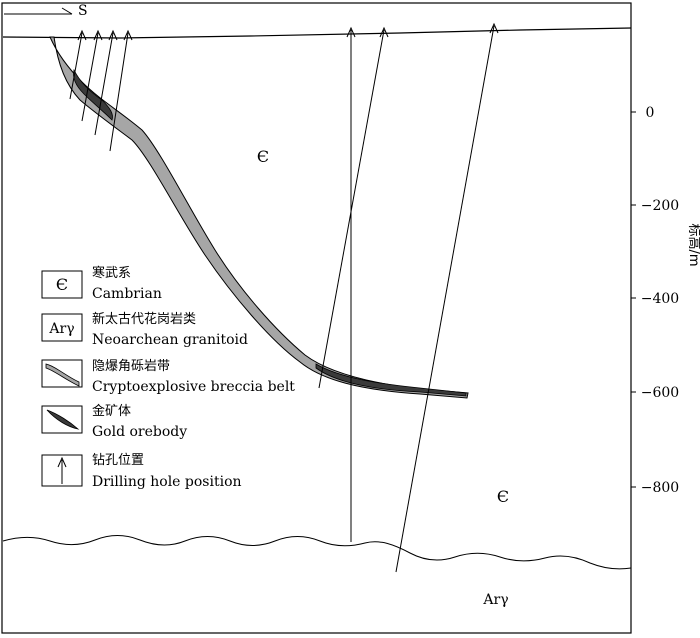  Describe the element at coordinates (62, 462) in the screenshot. I see `legend-drill-arrow-icon` at that location.